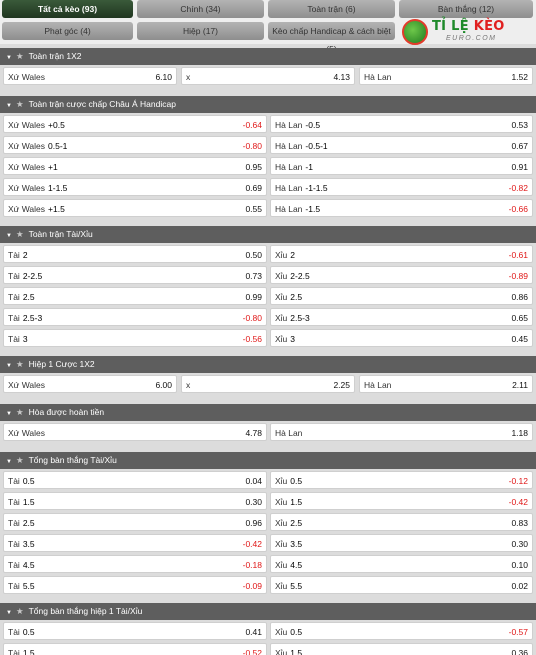 This screenshot has width=536, height=655. I want to click on odds-cell: Tài 5.5 -0.09, so click(135, 585).